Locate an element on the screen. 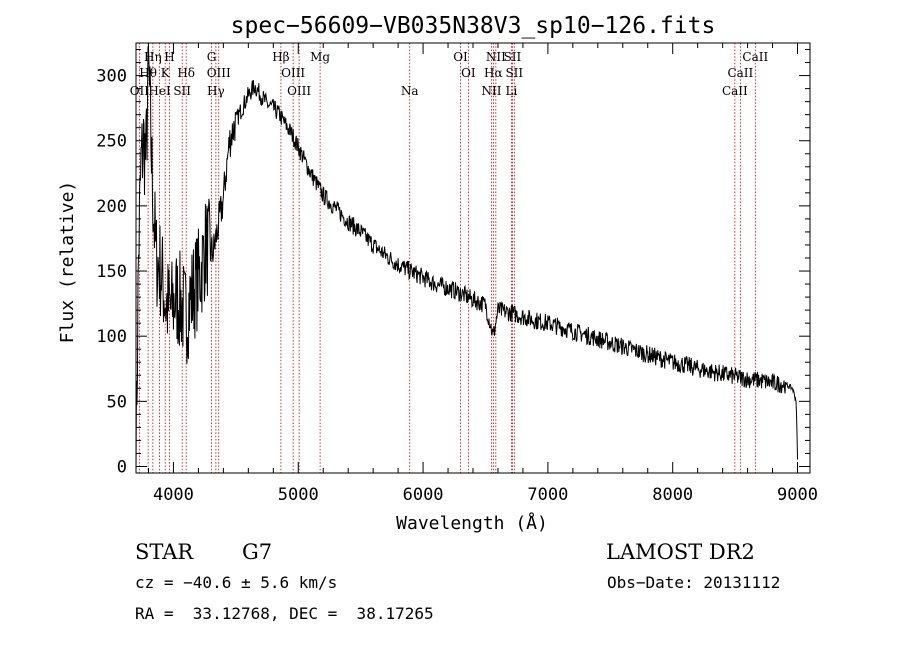  x-tick-label: 9000 is located at coordinates (797, 495).